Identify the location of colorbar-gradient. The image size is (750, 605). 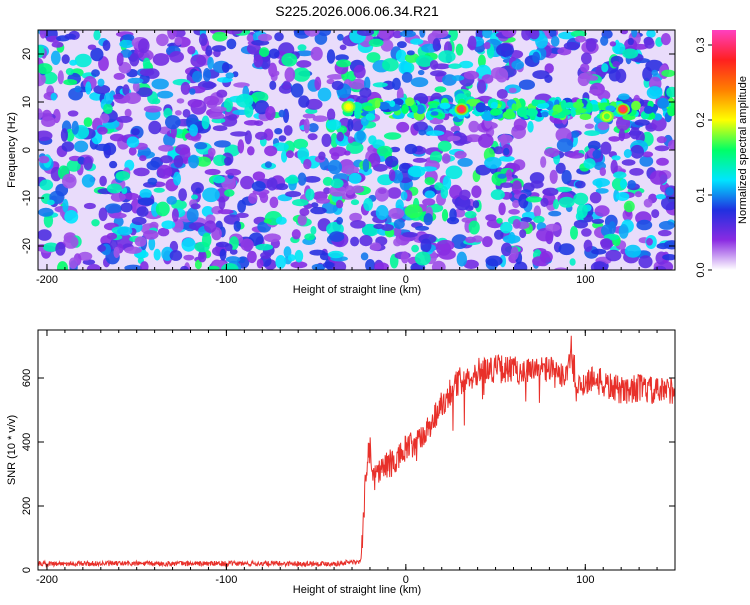
(724, 150).